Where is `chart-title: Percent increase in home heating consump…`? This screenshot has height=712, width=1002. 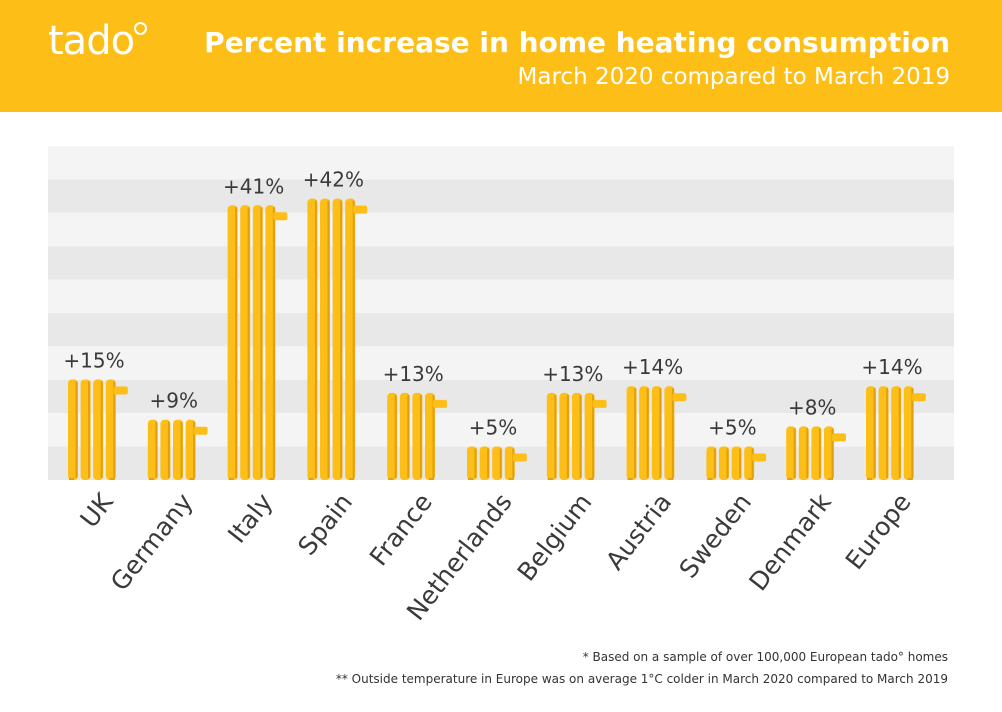 chart-title: Percent increase in home heating consump… is located at coordinates (577, 42).